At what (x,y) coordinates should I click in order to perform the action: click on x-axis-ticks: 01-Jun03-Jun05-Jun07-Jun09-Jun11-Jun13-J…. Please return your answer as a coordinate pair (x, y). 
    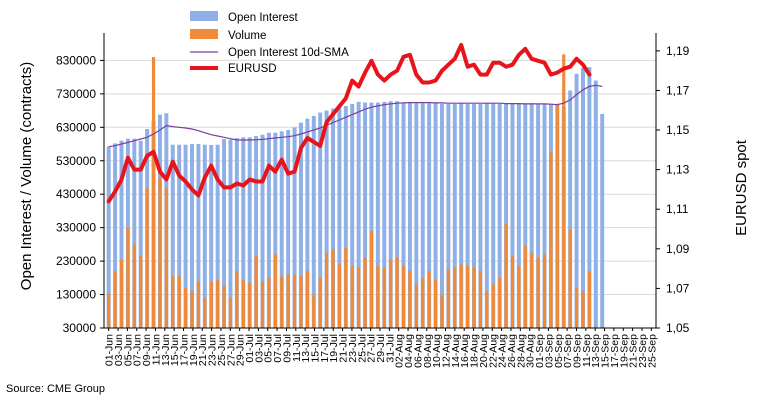
    Looking at the image, I should click on (381, 348).